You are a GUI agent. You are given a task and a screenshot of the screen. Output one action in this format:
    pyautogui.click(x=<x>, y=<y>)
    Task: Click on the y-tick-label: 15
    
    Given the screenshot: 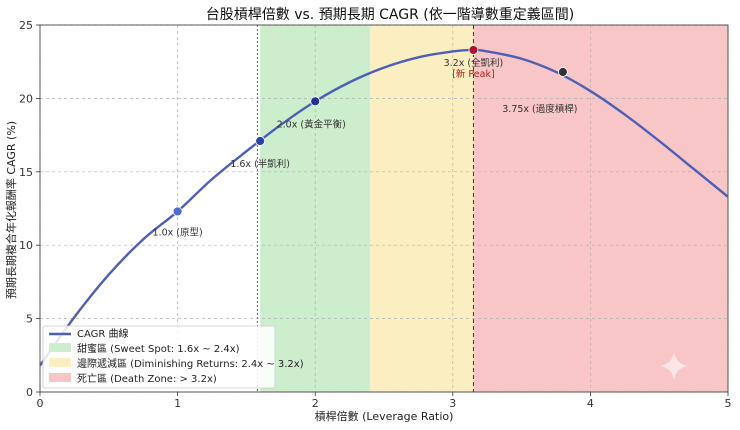 What is the action you would take?
    pyautogui.click(x=26, y=172)
    